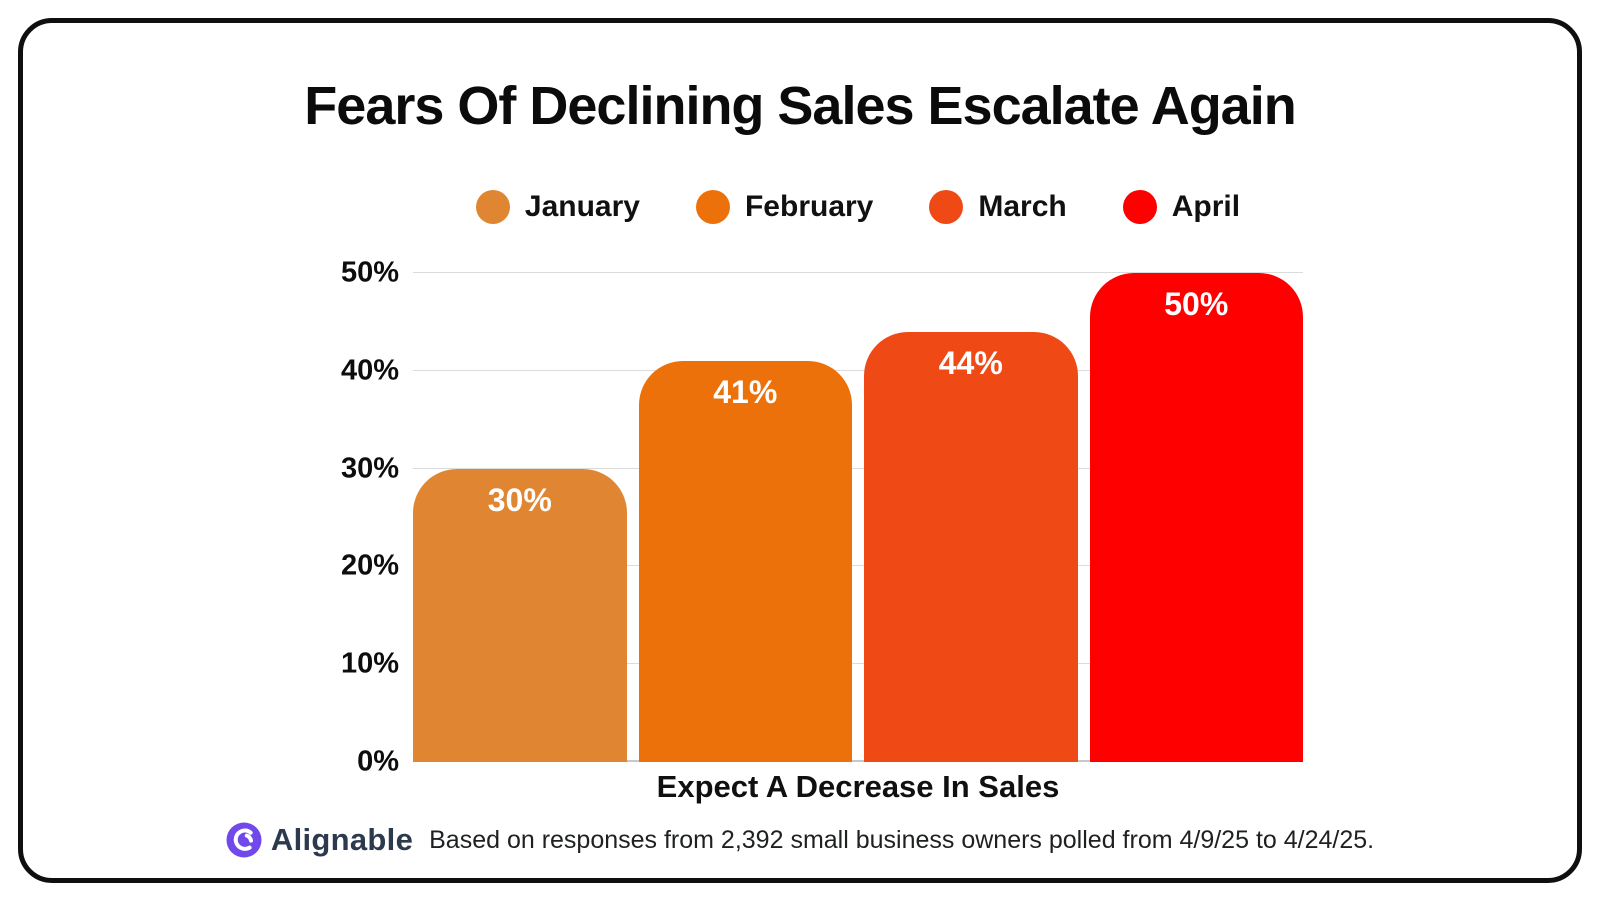 The image size is (1600, 901). What do you see at coordinates (858, 786) in the screenshot?
I see `x-axis-label: Expect A Decrease In Sales` at bounding box center [858, 786].